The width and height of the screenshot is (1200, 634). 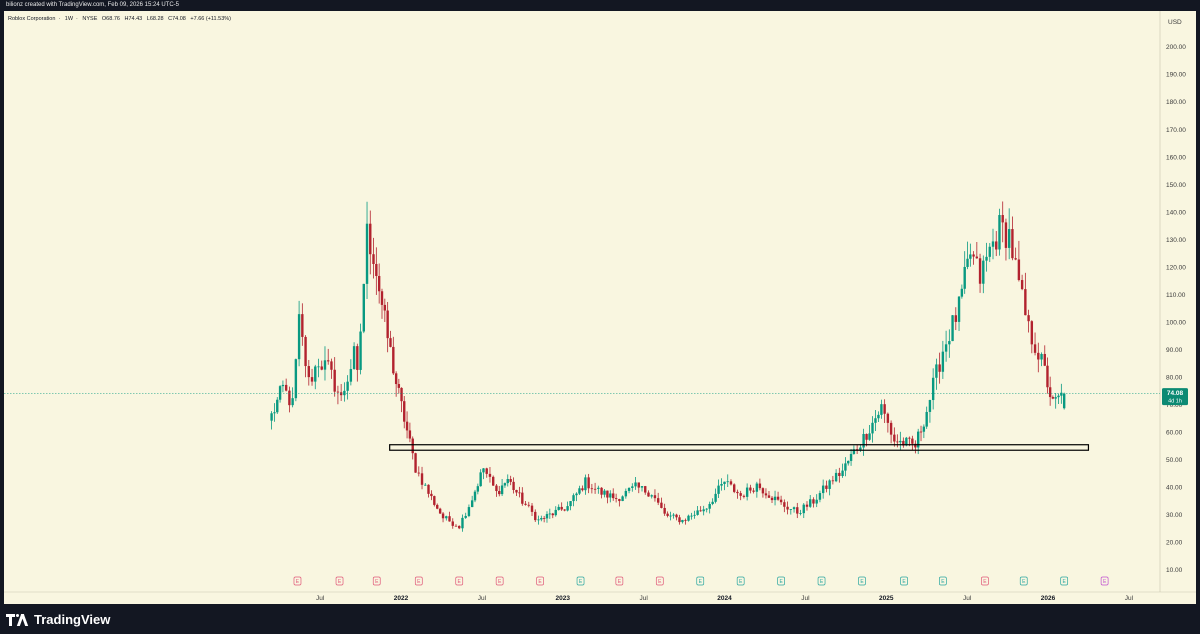 I want to click on price-tick-label: 30.00, so click(x=1174, y=515).